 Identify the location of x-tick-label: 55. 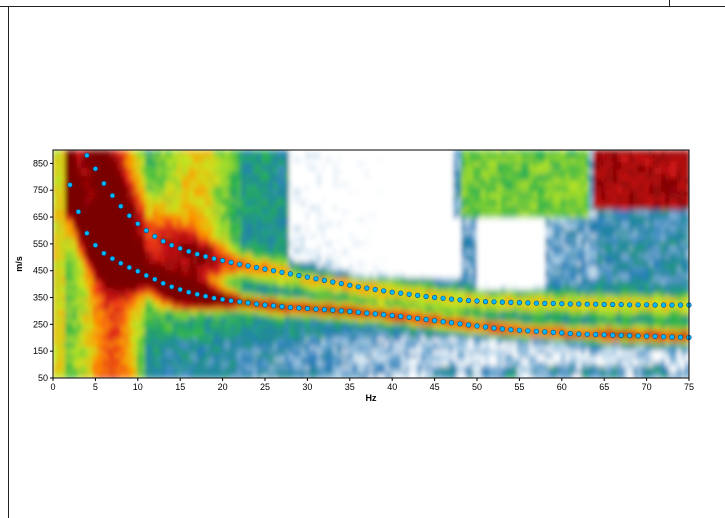
(519, 387).